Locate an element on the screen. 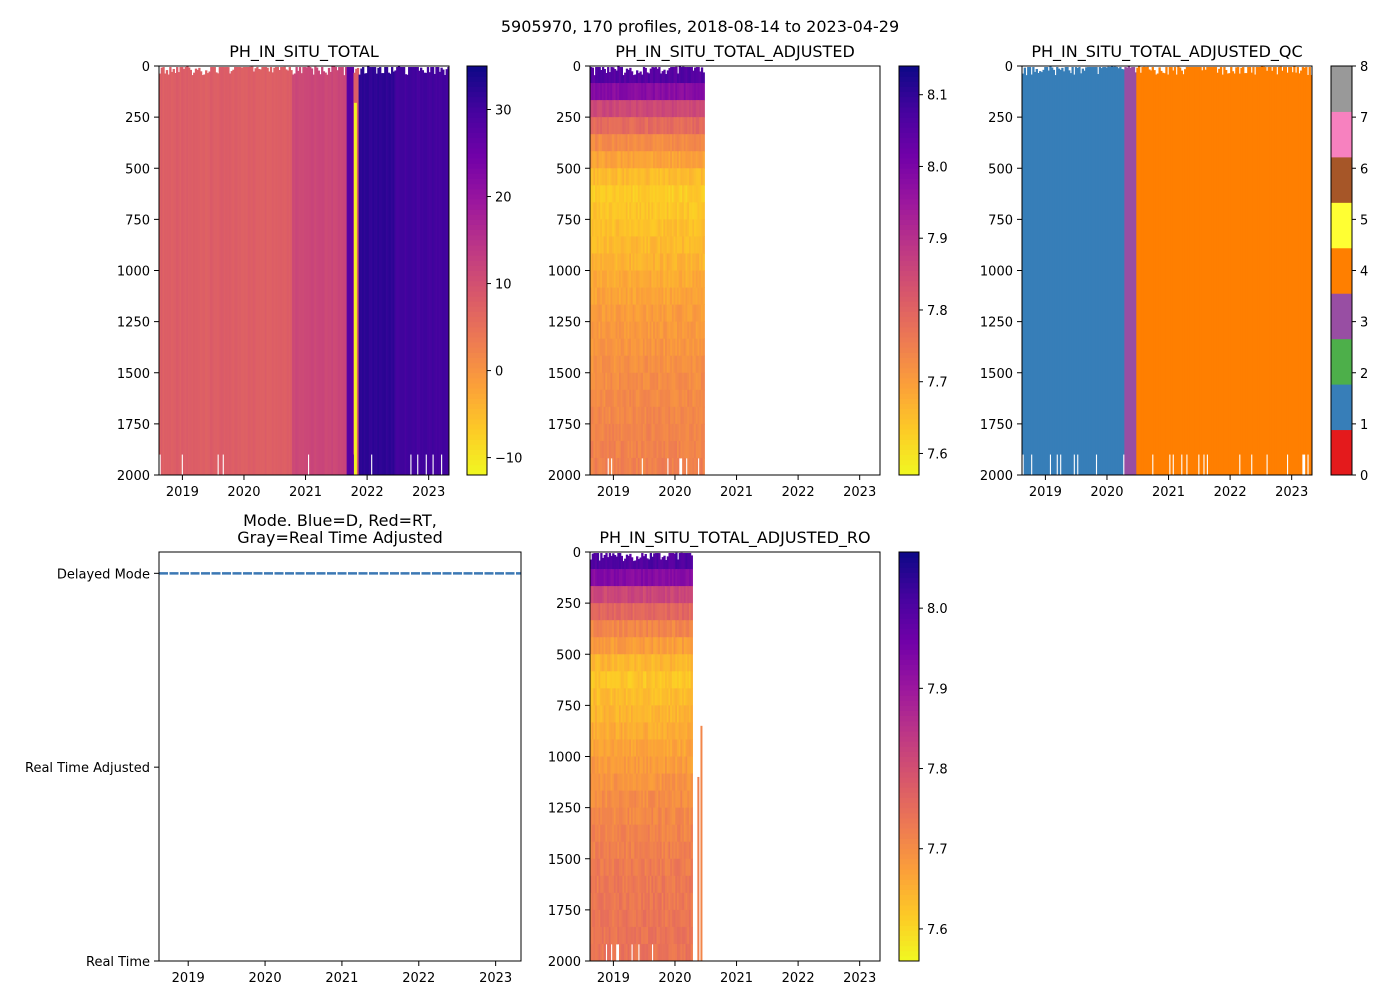  x-tick-label: 2021 is located at coordinates (305, 492).